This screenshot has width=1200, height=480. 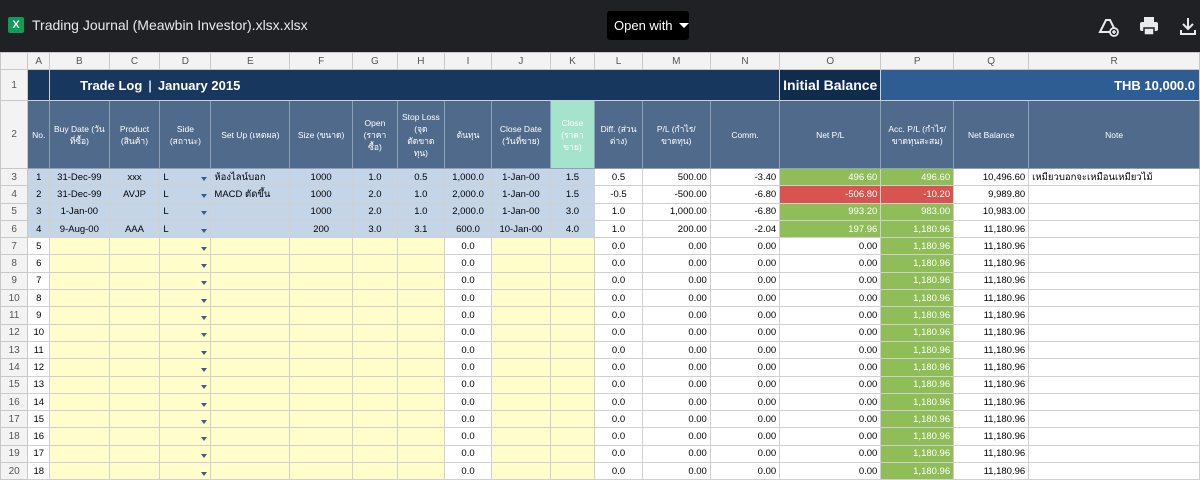 I want to click on column-header: M, so click(x=676, y=61).